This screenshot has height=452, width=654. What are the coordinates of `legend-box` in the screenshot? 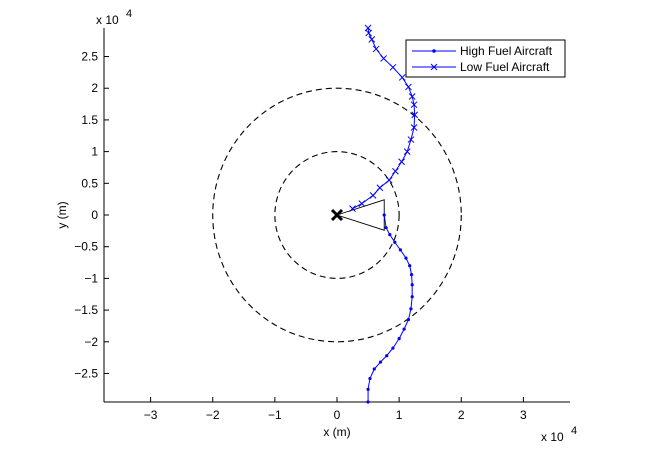 It's located at (485, 58).